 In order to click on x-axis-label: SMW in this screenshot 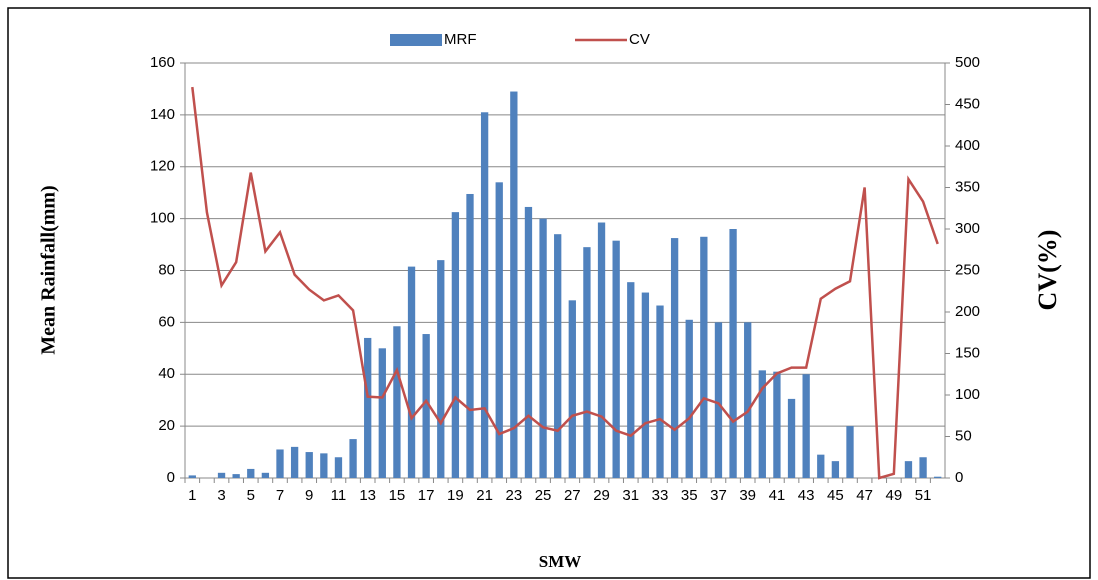, I will do `click(560, 561)`.